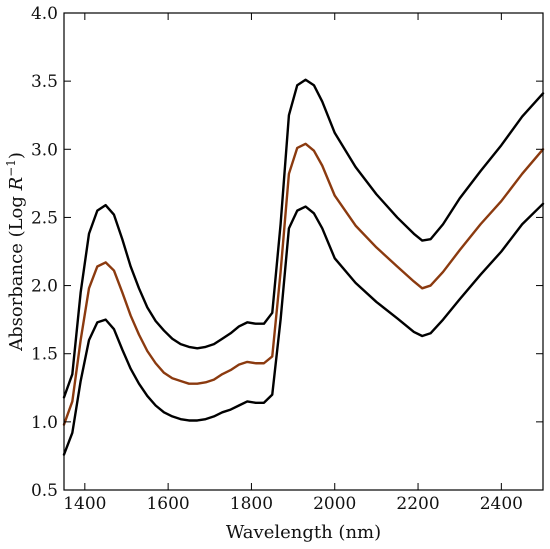 The height and width of the screenshot is (549, 550). Describe the element at coordinates (501, 504) in the screenshot. I see `x-tick-label: 2400` at that location.